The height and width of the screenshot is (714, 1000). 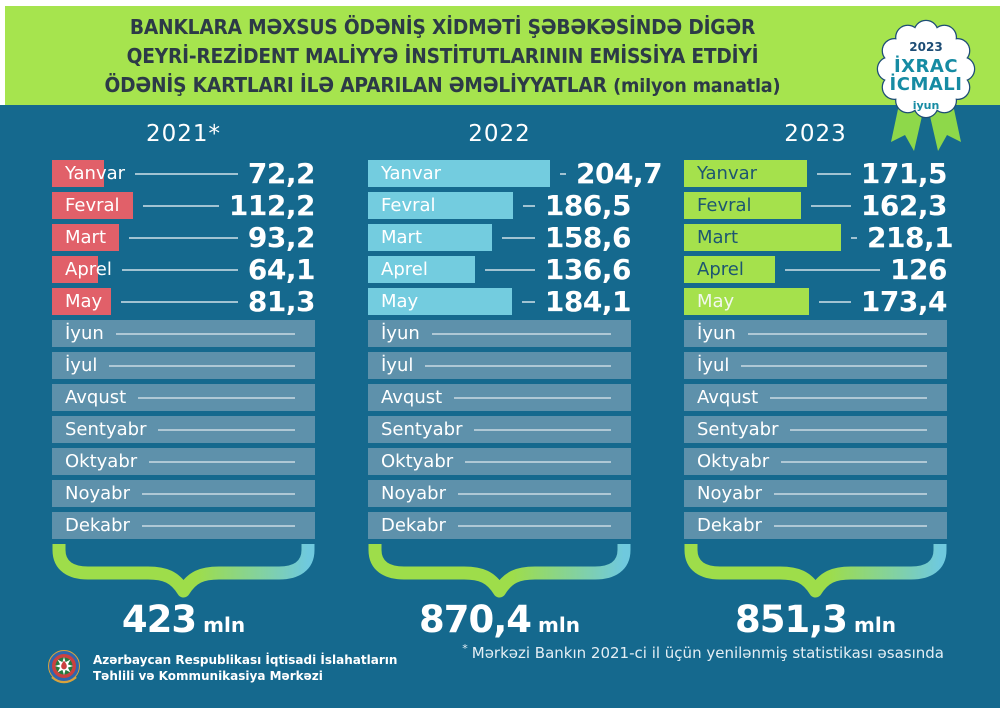 I want to click on column-year-title: 2022, so click(x=499, y=134).